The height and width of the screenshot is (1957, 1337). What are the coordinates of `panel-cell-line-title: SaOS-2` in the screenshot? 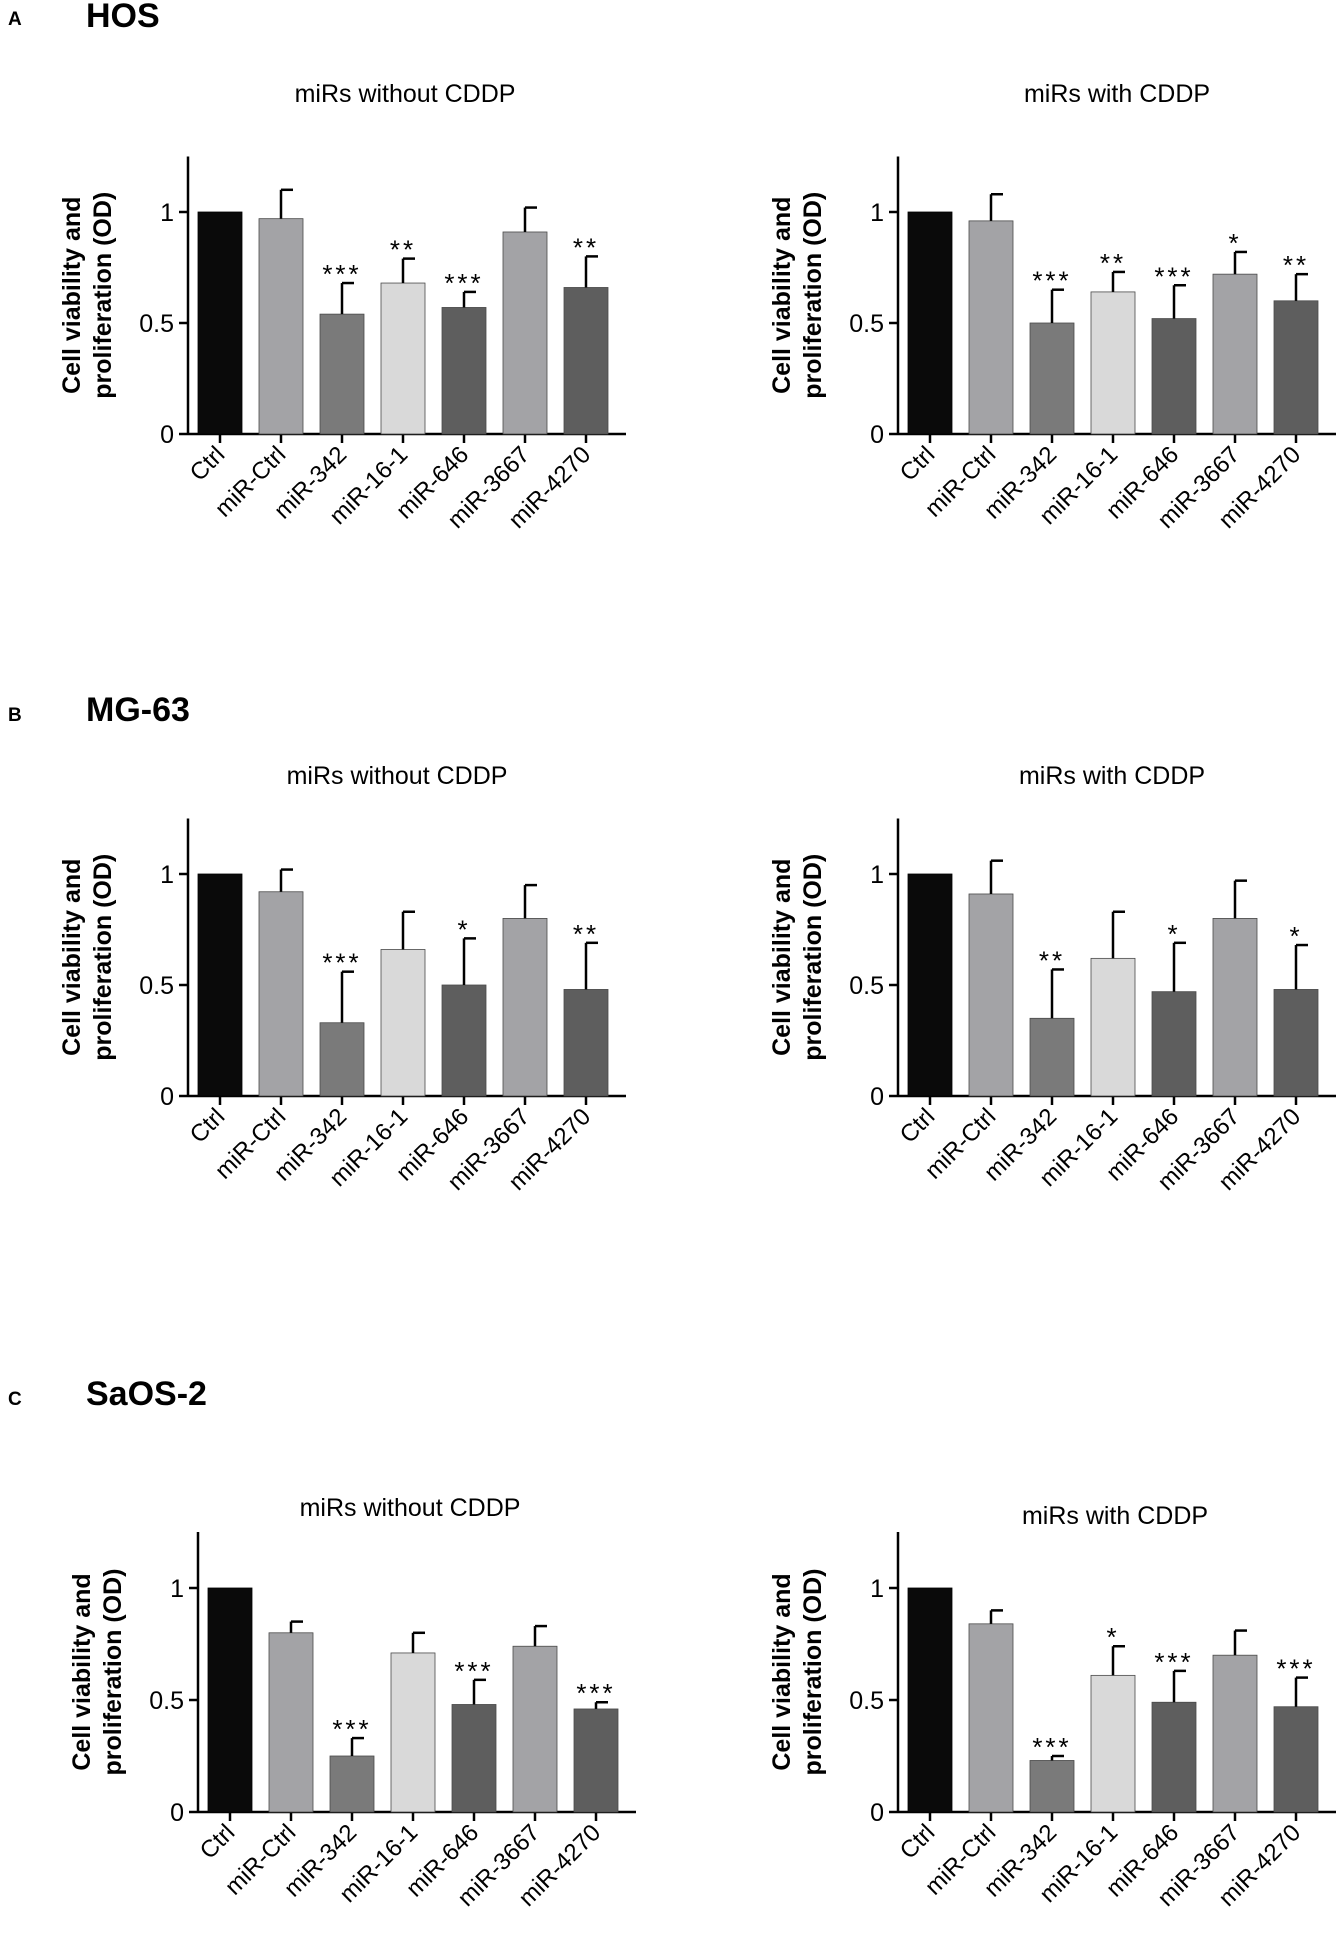 It's located at (146, 1394).